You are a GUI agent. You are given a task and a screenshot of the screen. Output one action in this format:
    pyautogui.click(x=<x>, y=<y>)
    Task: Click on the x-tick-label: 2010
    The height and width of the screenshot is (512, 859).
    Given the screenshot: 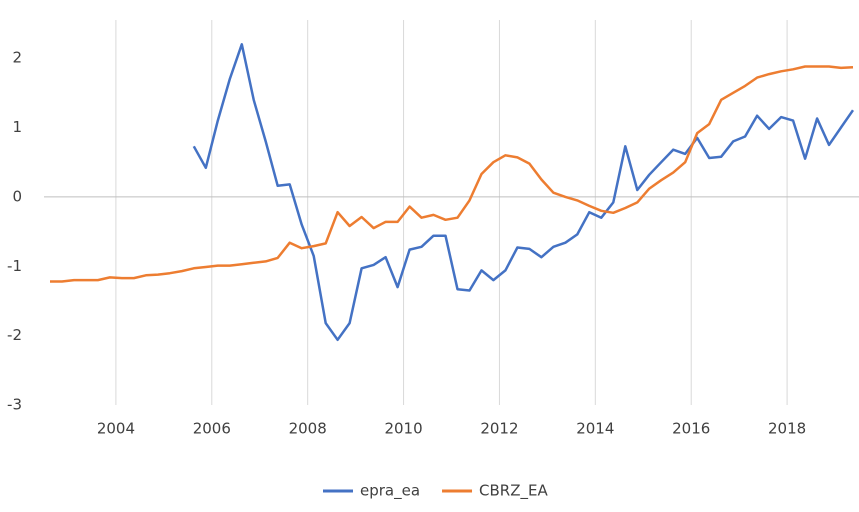 What is the action you would take?
    pyautogui.click(x=403, y=429)
    